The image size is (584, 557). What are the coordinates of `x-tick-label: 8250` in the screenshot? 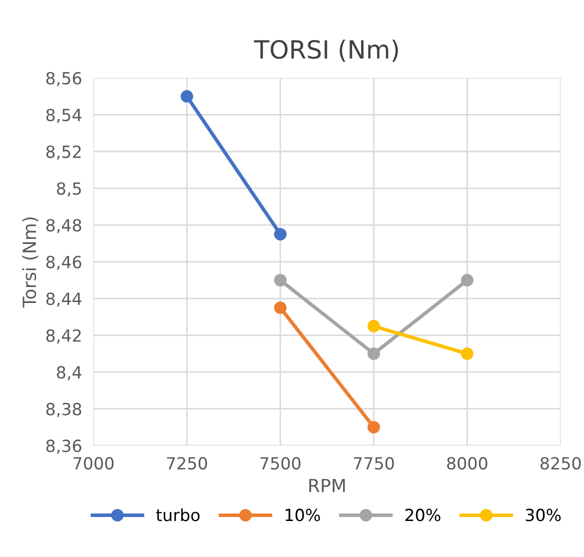 It's located at (560, 463).